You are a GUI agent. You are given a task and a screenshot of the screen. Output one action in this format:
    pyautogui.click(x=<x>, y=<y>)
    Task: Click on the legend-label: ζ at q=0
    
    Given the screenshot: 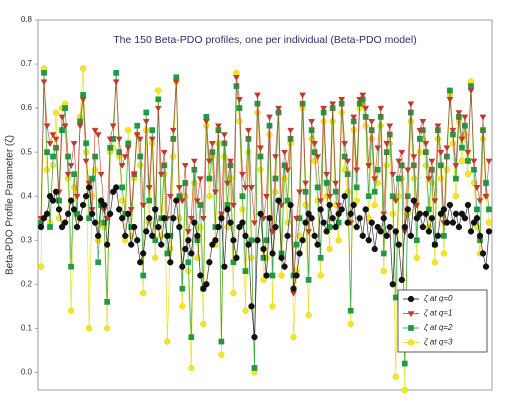 What is the action you would take?
    pyautogui.click(x=438, y=298)
    